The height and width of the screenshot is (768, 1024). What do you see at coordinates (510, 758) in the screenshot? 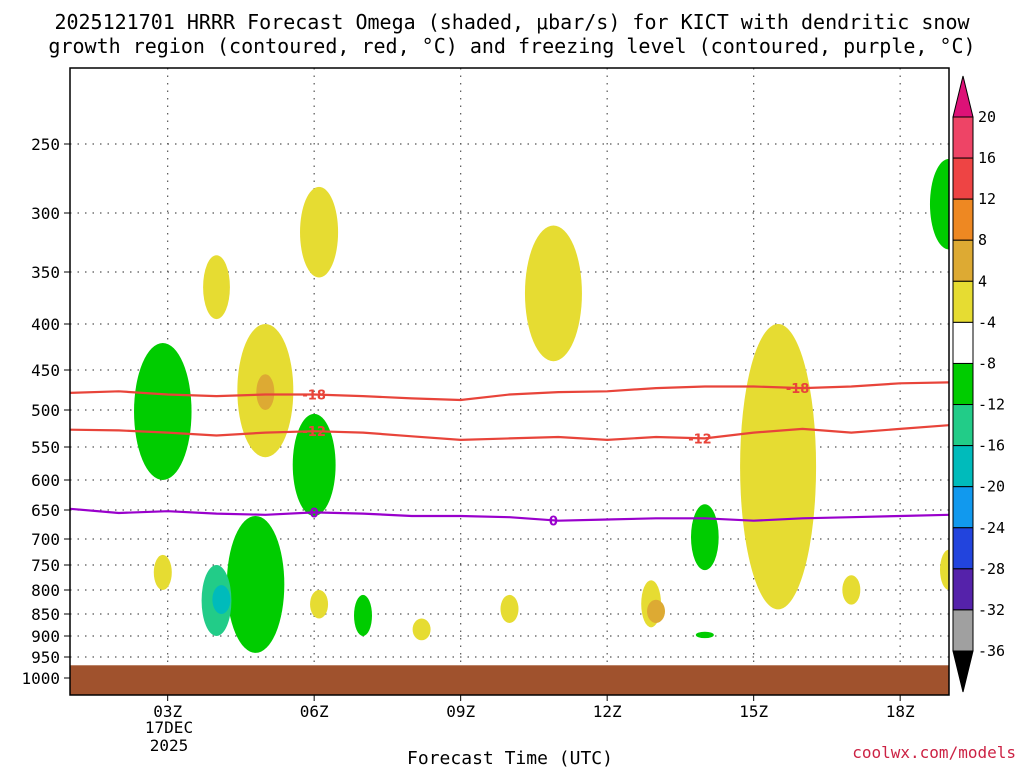
I see `x-axis-label: Forecast Time (UTC)` at bounding box center [510, 758].